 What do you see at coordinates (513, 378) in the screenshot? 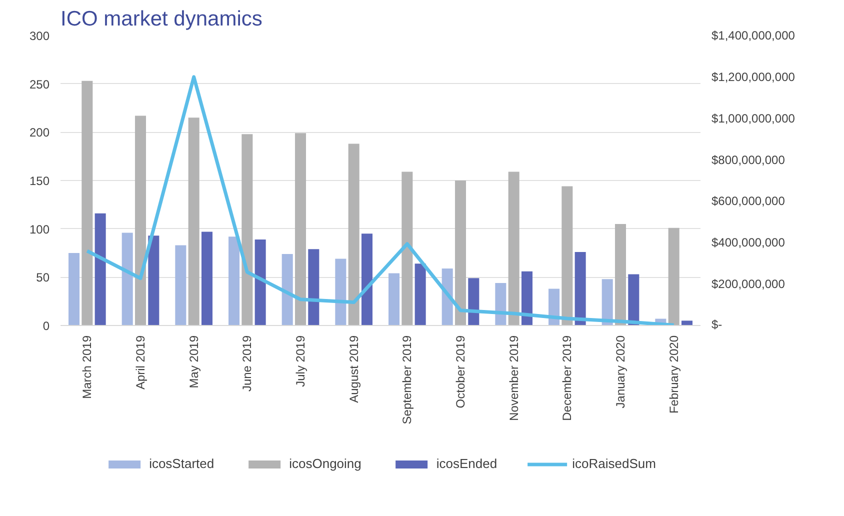
I see `x-tick-label: November 2019` at bounding box center [513, 378].